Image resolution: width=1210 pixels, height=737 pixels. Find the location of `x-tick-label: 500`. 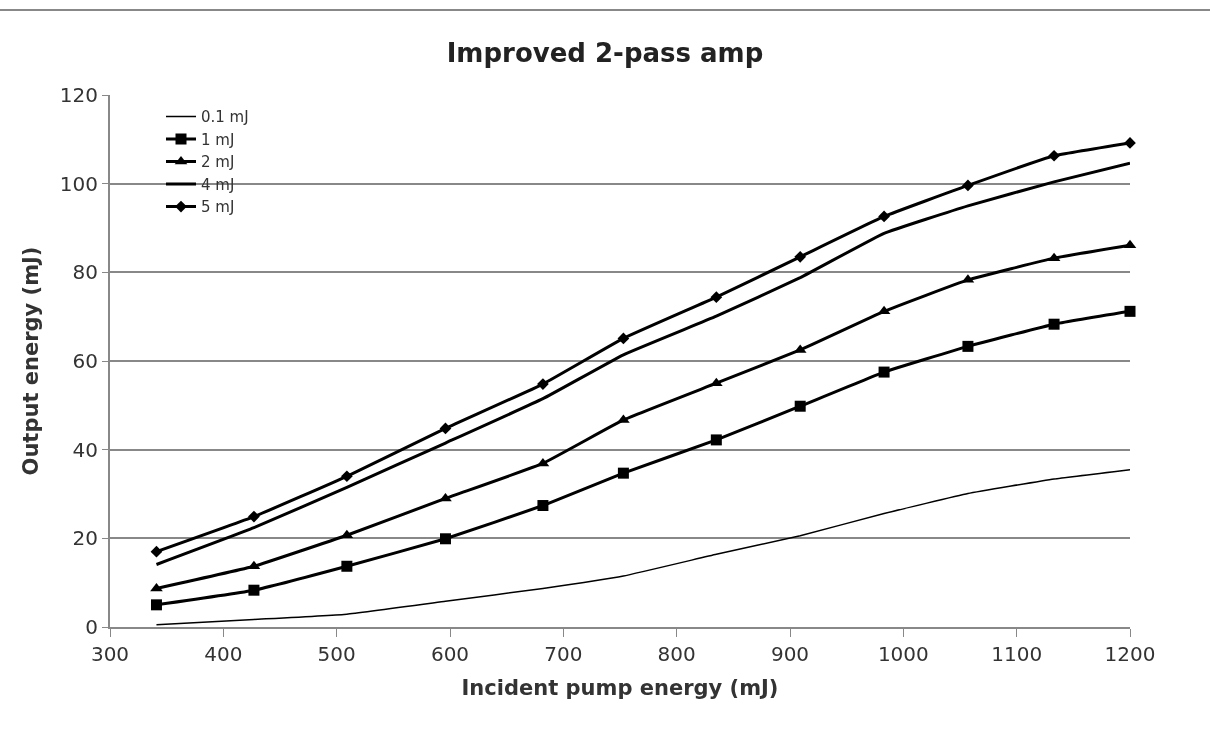

x-tick-label: 500 is located at coordinates (336, 654).